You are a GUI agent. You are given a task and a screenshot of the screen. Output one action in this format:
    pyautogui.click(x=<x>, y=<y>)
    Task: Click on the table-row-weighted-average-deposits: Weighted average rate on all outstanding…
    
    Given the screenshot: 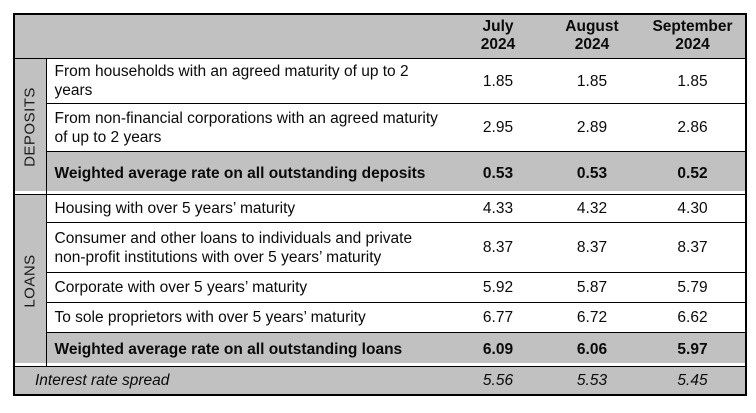 What is the action you would take?
    pyautogui.click(x=380, y=173)
    